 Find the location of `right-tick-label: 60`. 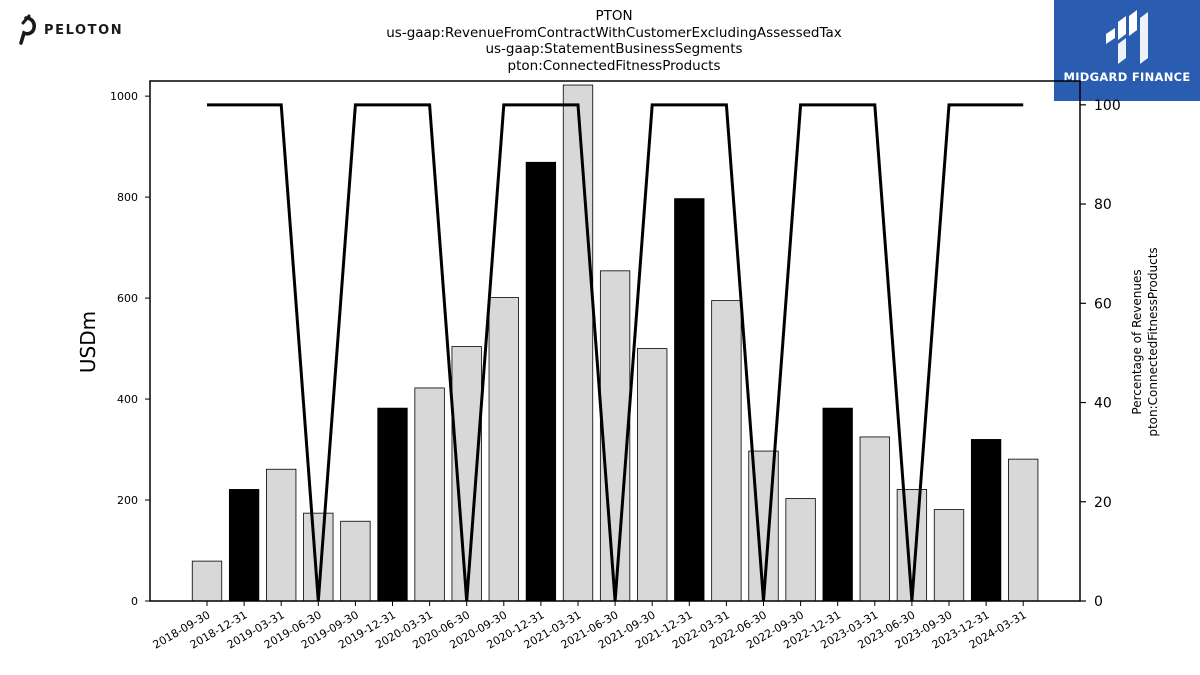

right-tick-label: 60 is located at coordinates (1103, 304).